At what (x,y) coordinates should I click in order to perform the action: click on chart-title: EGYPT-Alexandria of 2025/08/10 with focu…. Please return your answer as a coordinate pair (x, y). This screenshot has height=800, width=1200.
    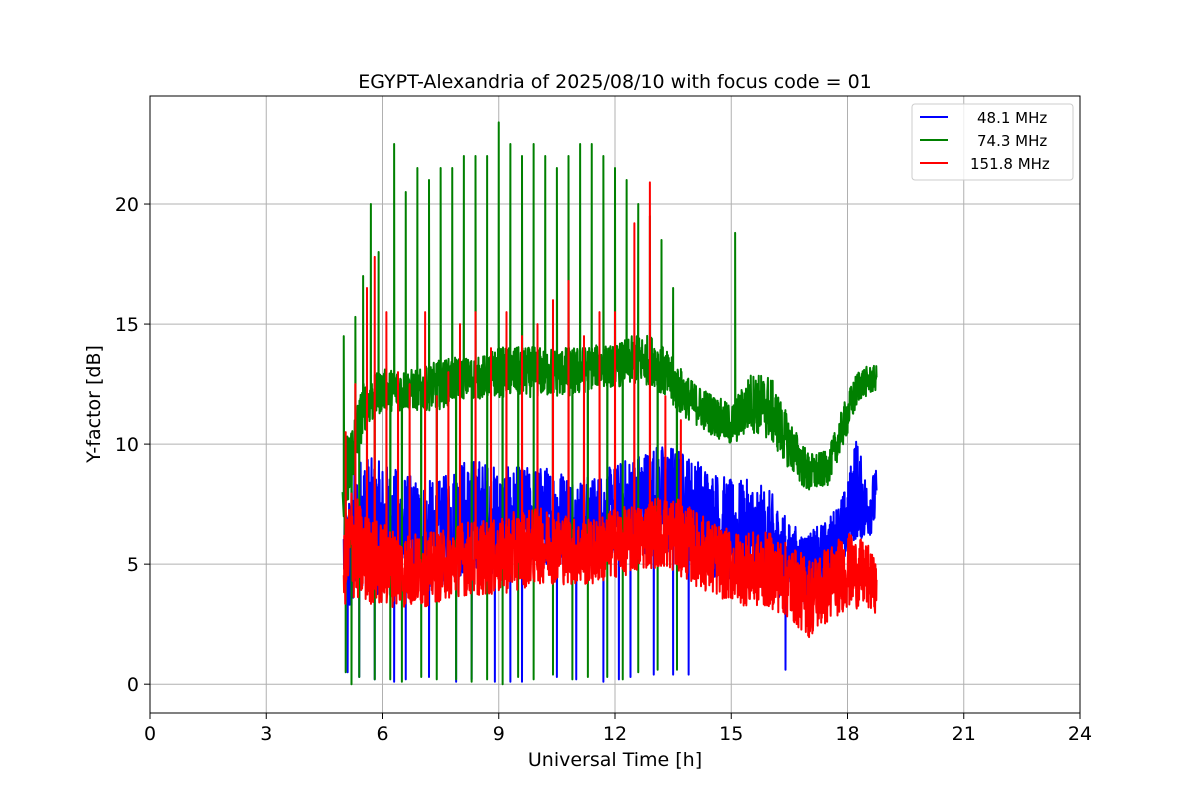
    Looking at the image, I should click on (615, 82).